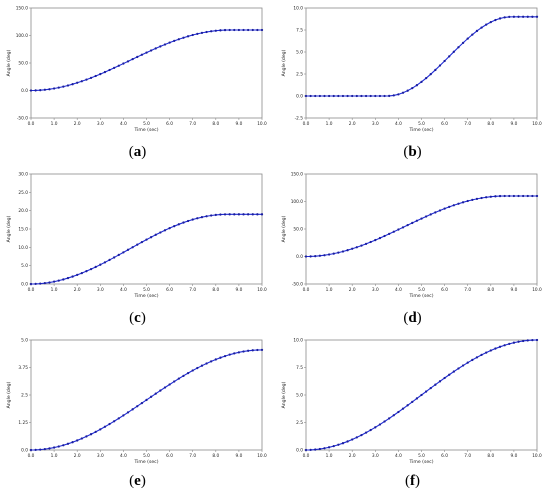 Image resolution: width=550 pixels, height=497 pixels. I want to click on x-tick-label-d: 0.0, so click(306, 290).